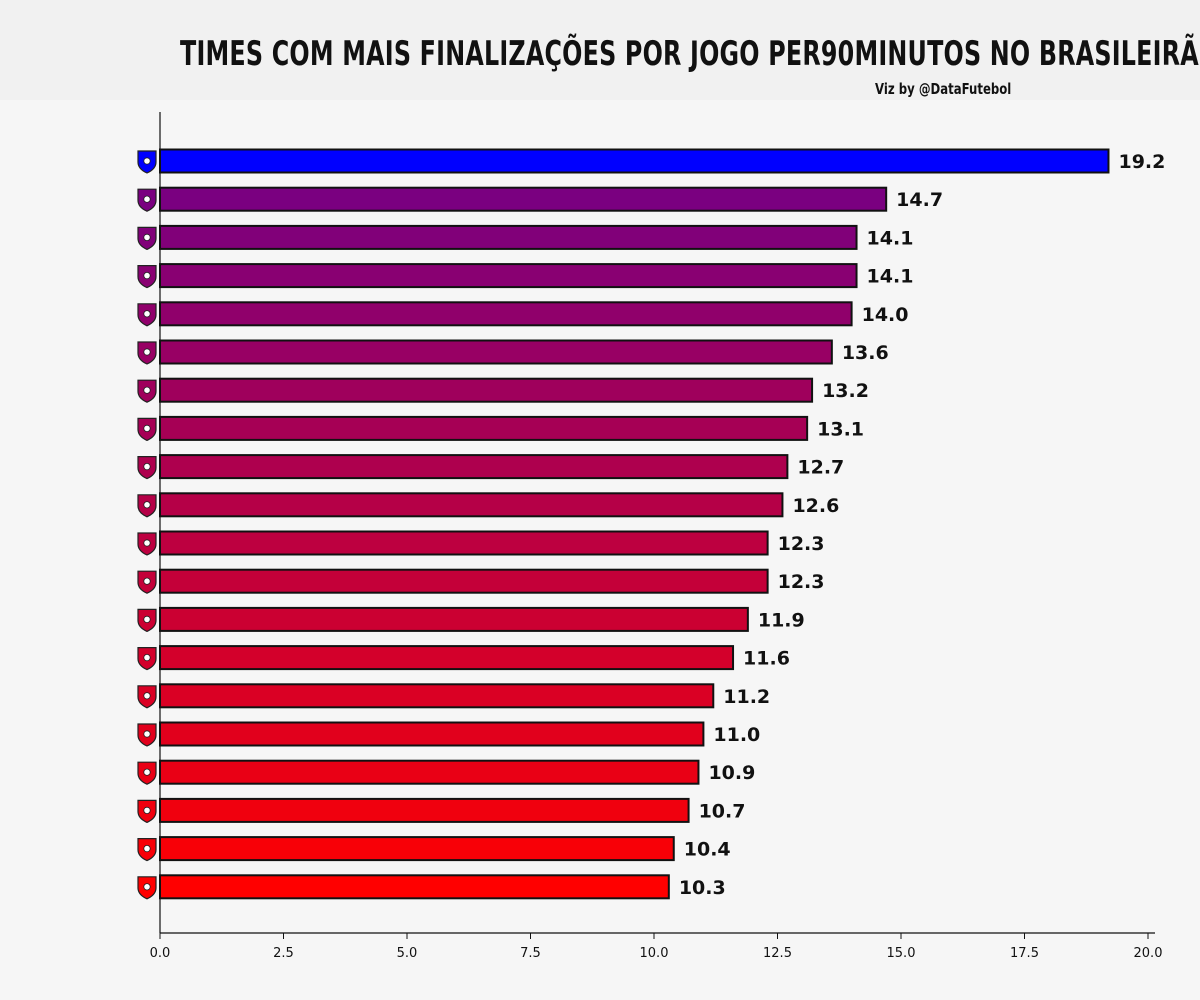  I want to click on corinthians-crest-icon, so click(147, 735).